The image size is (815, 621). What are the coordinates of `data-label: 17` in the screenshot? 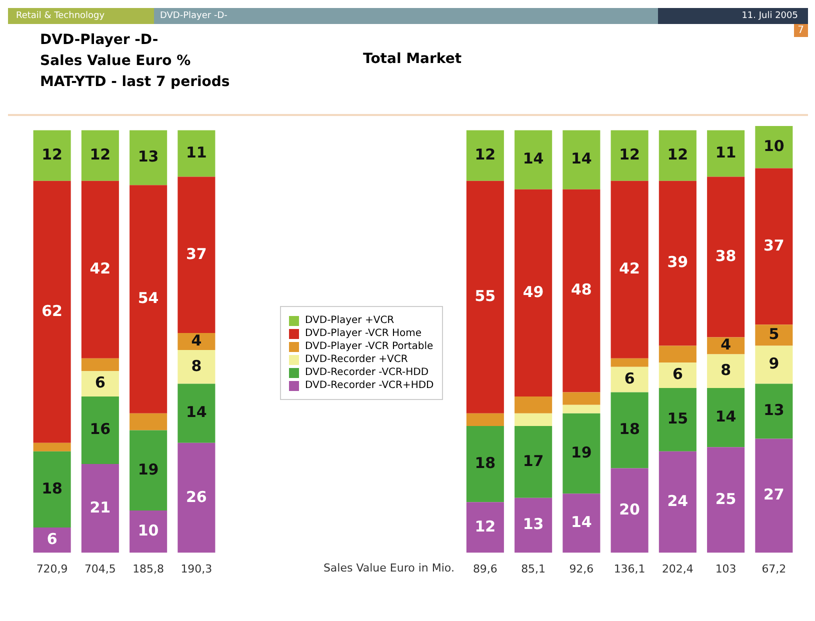 It's located at (533, 461).